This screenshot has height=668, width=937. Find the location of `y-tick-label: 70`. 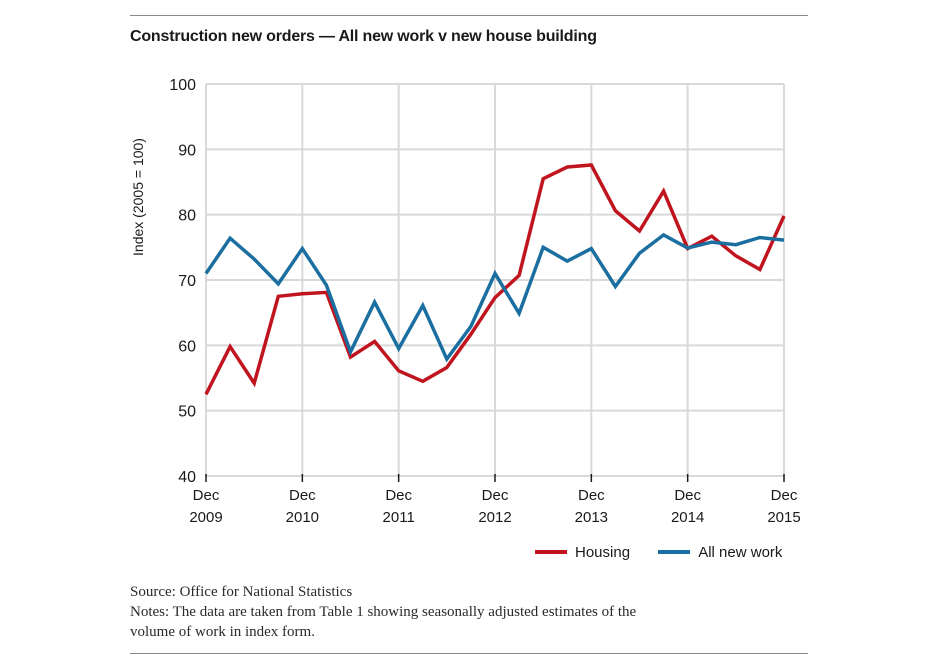

y-tick-label: 70 is located at coordinates (187, 281).